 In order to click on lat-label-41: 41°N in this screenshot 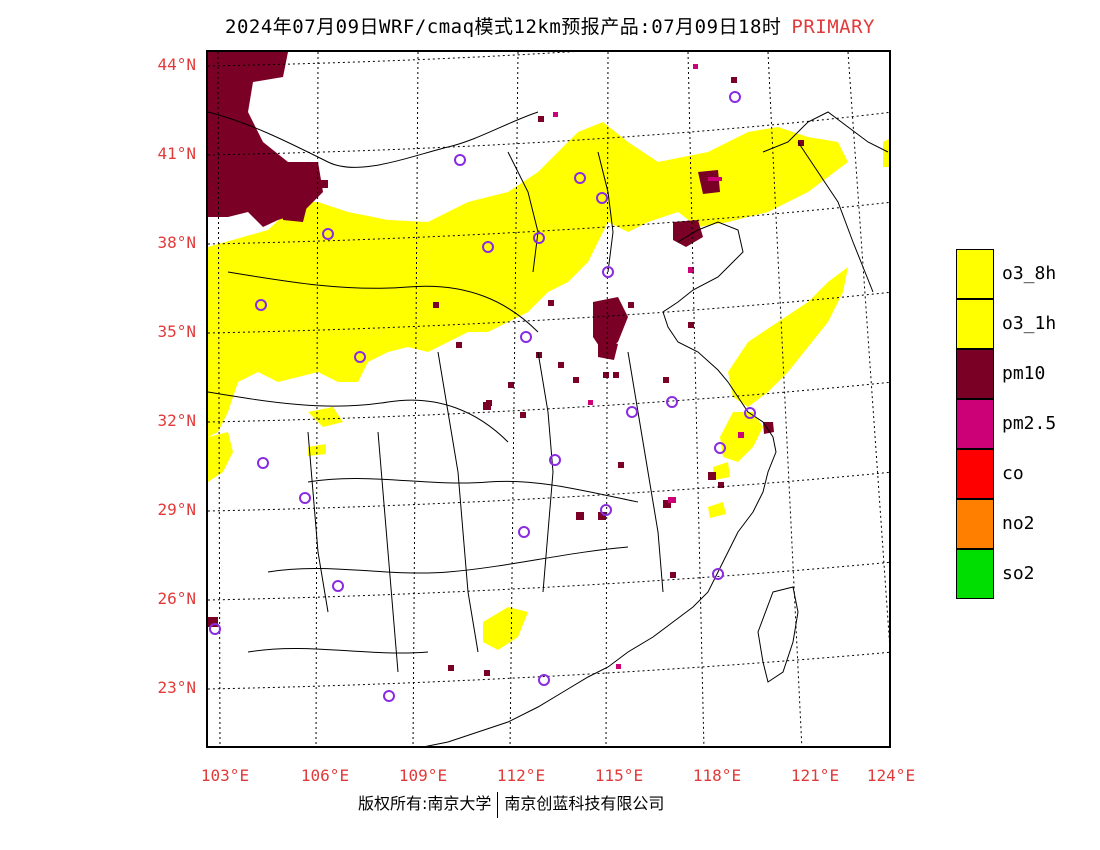, I will do `click(176, 153)`.